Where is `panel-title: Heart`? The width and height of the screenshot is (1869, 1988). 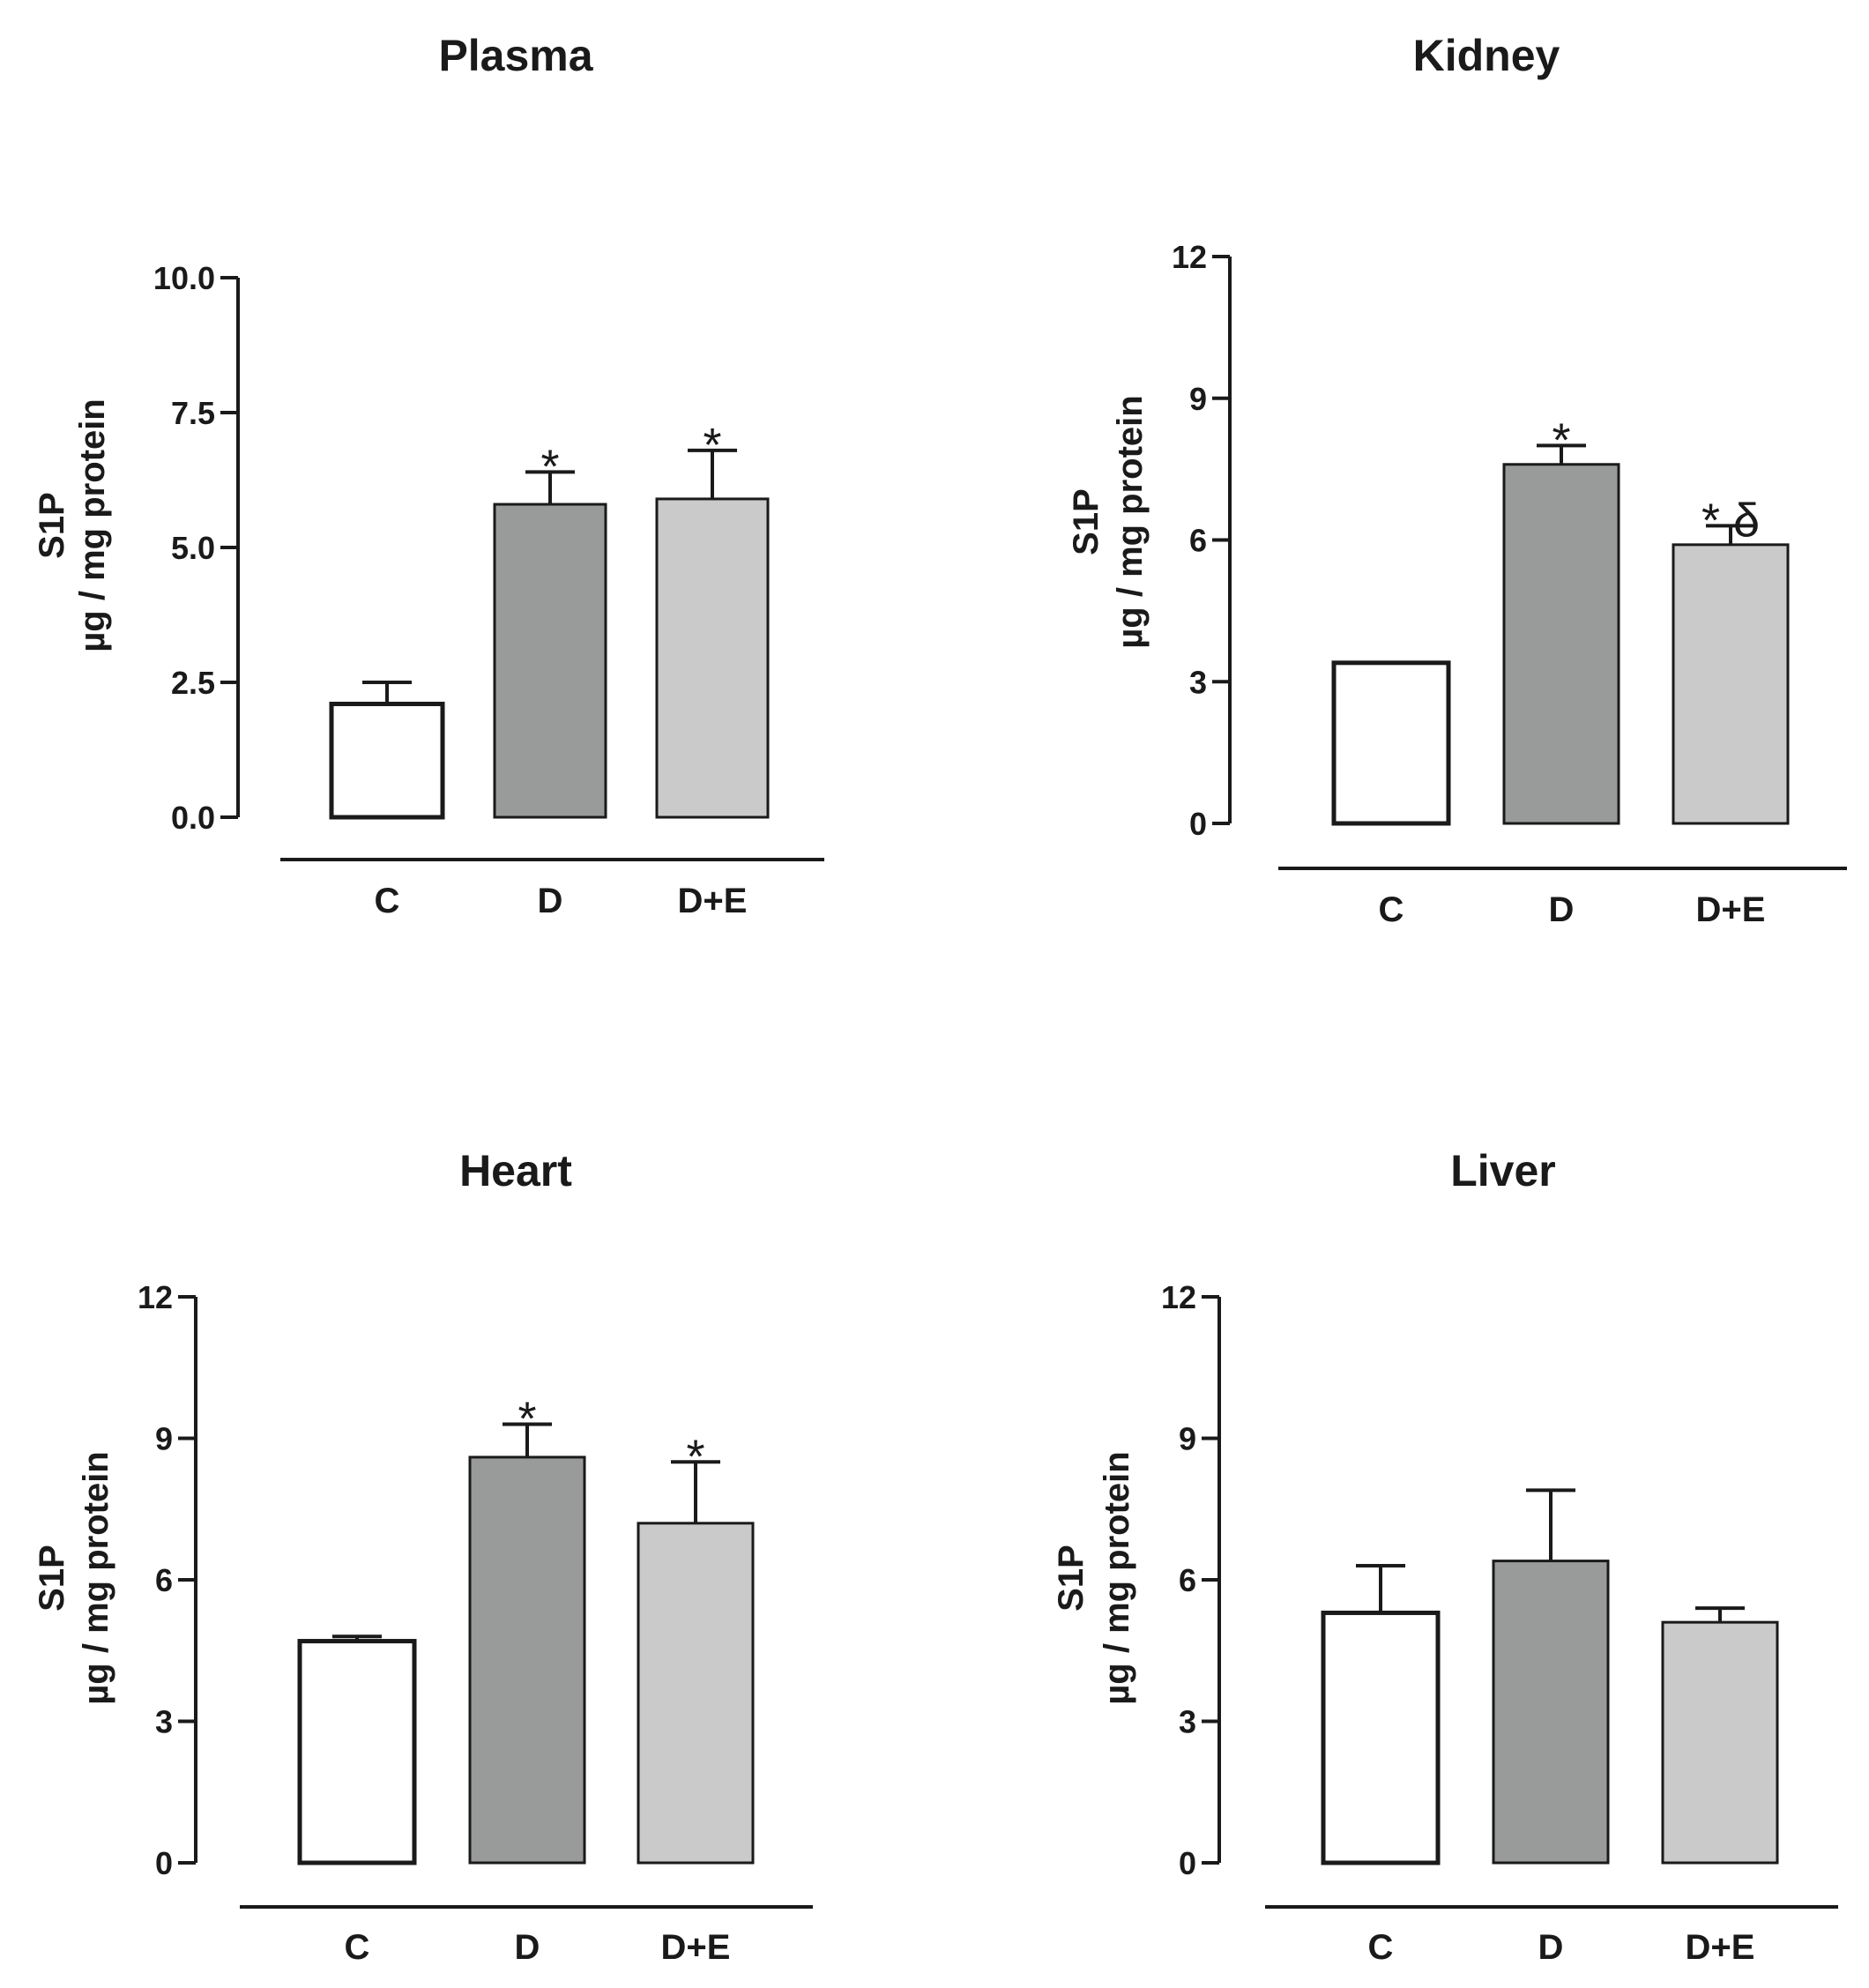
panel-title: Heart is located at coordinates (516, 1170).